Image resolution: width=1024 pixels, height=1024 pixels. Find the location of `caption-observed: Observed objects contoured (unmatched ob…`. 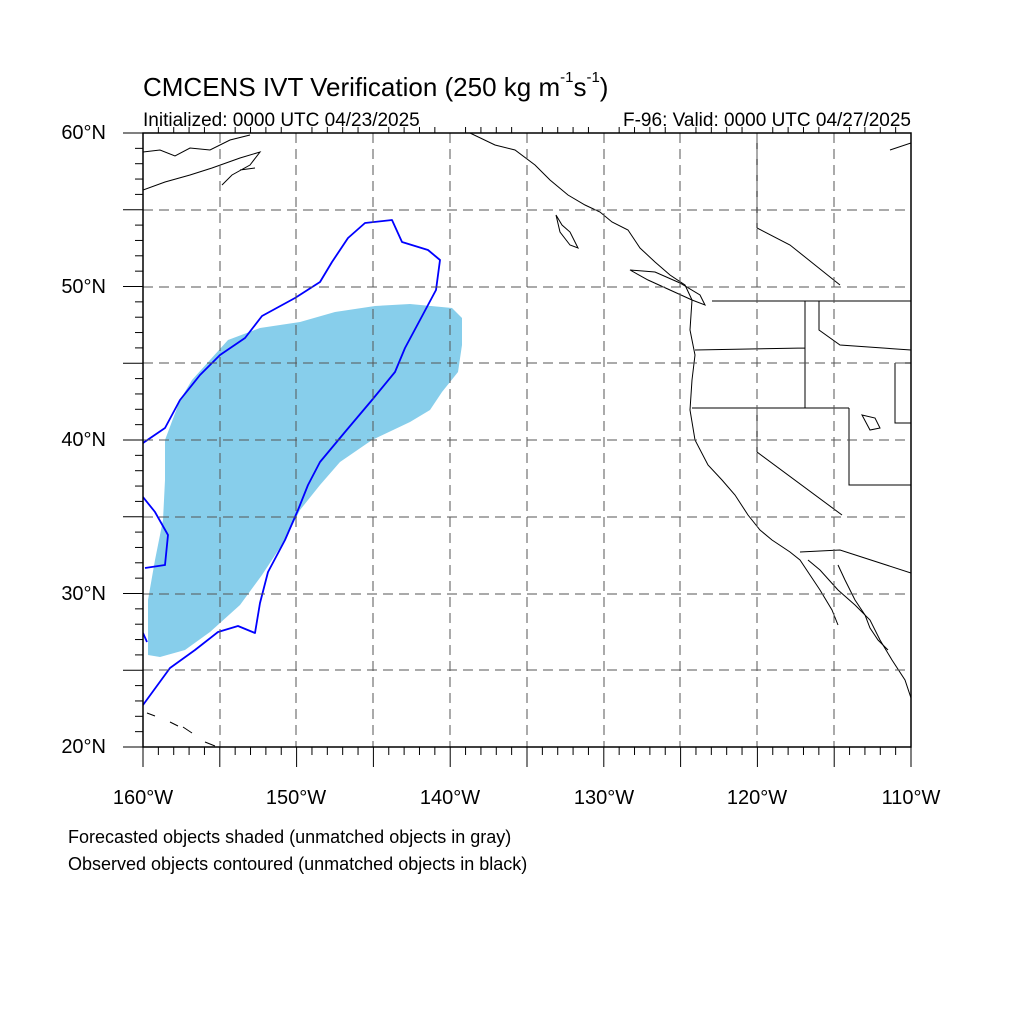

caption-observed: Observed objects contoured (unmatched ob… is located at coordinates (298, 864).